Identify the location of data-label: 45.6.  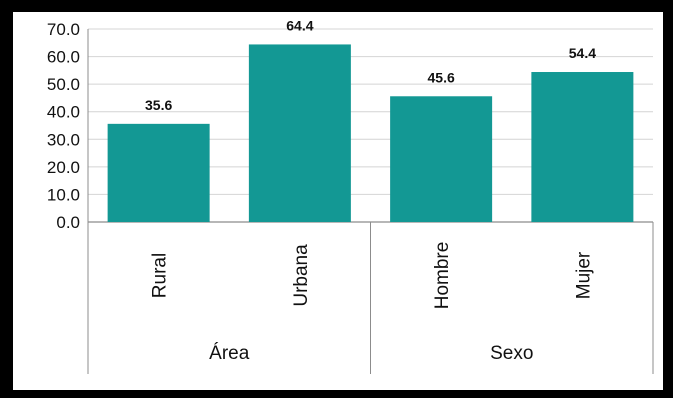
(441, 77).